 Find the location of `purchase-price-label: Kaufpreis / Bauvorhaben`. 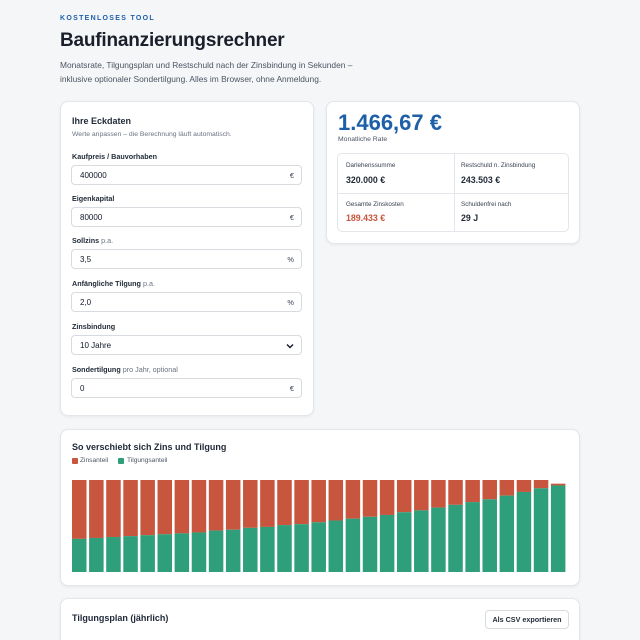

purchase-price-label: Kaufpreis / Bauvorhaben is located at coordinates (114, 156).